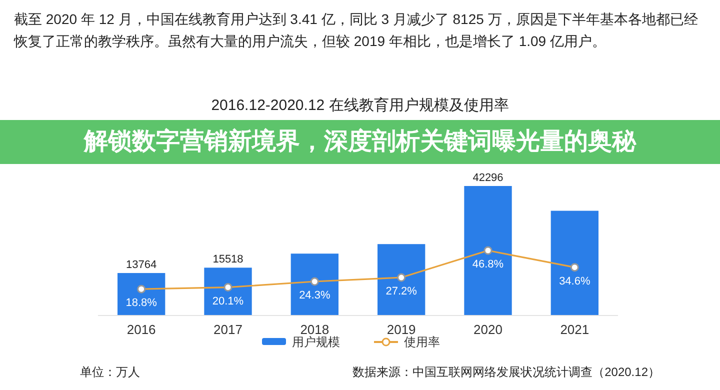  What do you see at coordinates (110, 372) in the screenshot?
I see `text: 单位：万人` at bounding box center [110, 372].